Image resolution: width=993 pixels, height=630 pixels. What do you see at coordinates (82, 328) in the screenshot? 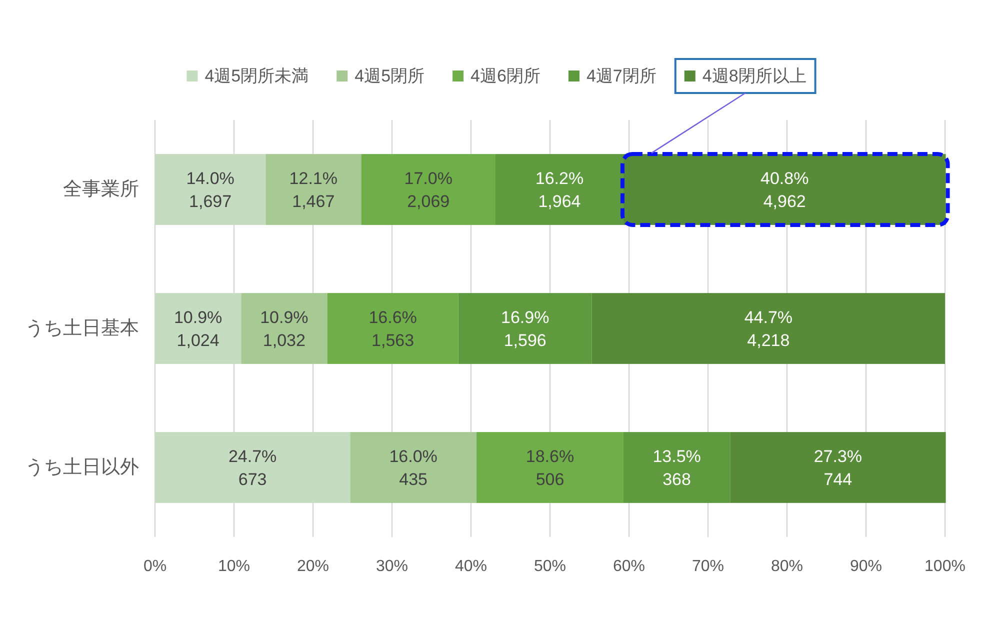
I see `y-tick-label: うち土日基本` at bounding box center [82, 328].